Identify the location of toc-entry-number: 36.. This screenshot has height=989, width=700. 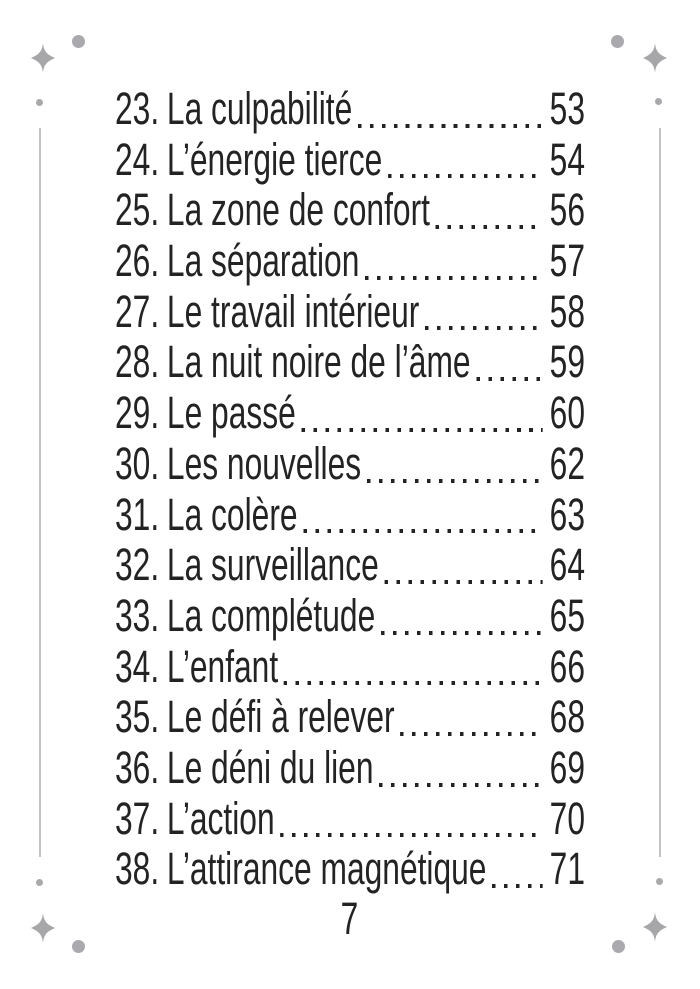
(137, 767).